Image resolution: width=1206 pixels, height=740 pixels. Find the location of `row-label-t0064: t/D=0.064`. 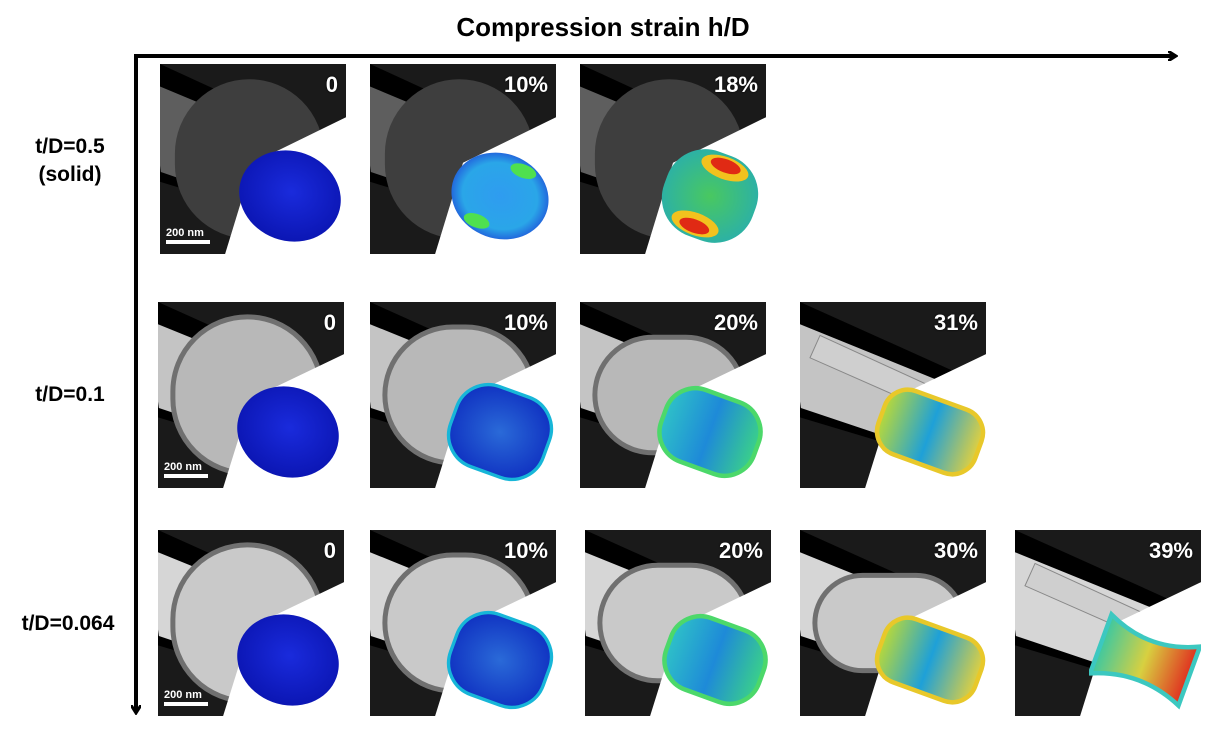

row-label-t0064: t/D=0.064 is located at coordinates (68, 624).